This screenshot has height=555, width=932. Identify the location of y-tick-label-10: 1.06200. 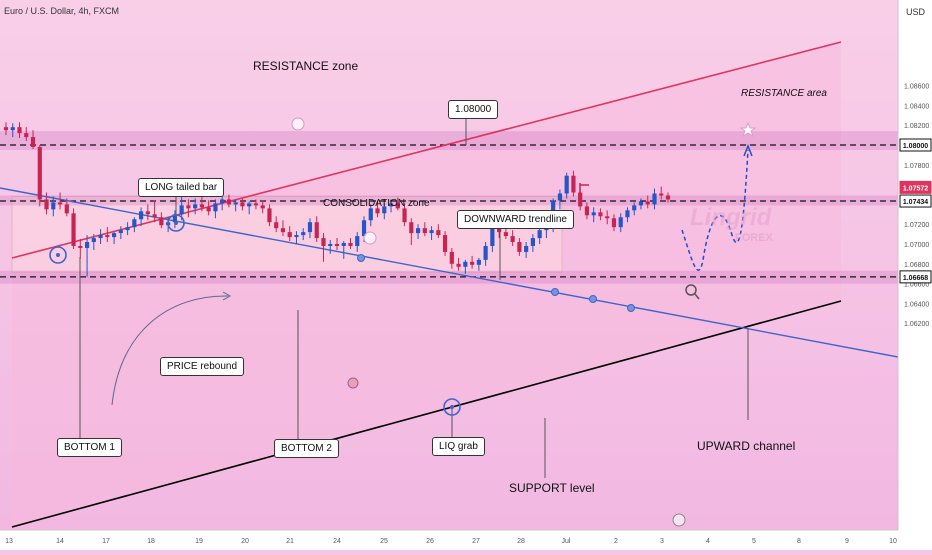
(916, 324).